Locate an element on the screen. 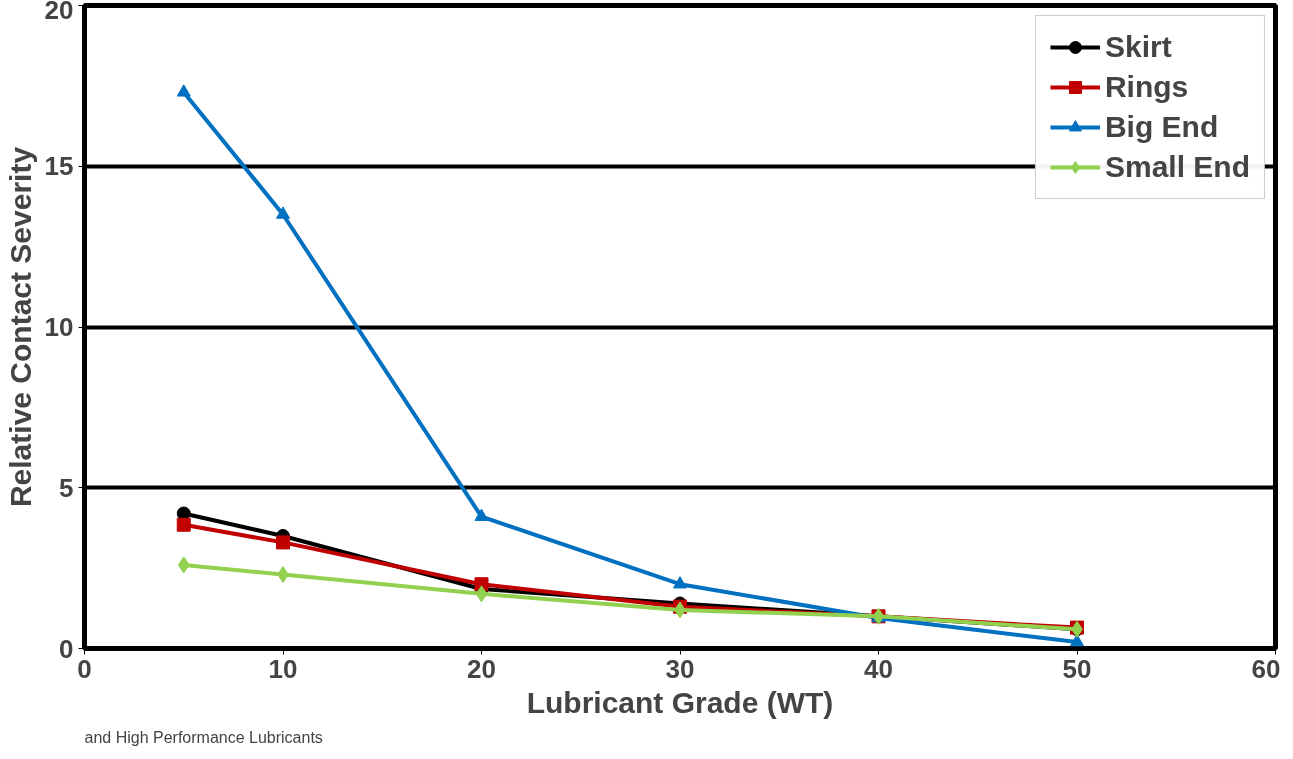  y-tick-label: 0 is located at coordinates (66, 648).